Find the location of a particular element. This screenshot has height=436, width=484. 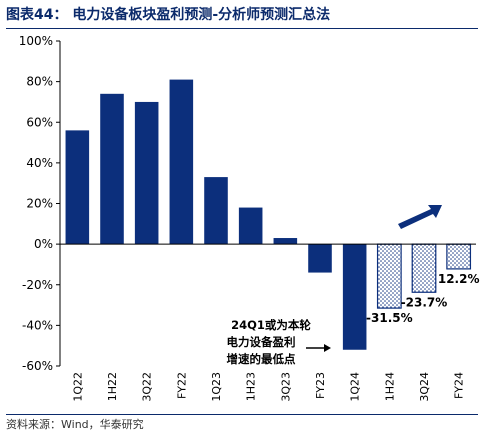

data-label: -23.7% is located at coordinates (424, 302).